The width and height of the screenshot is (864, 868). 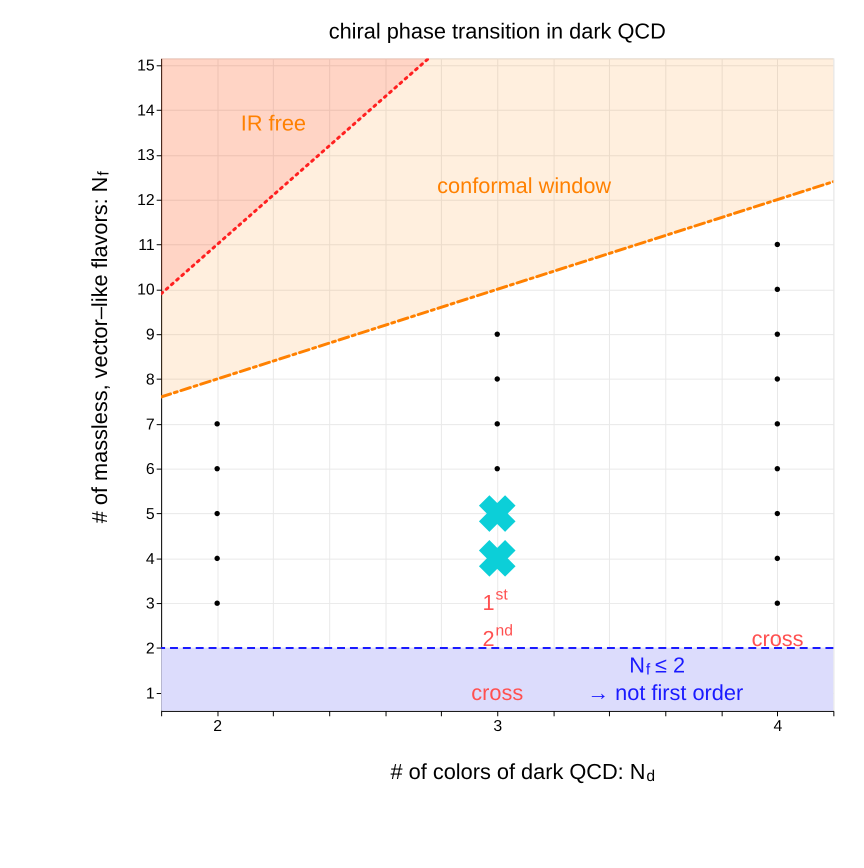 I want to click on y-tick-label: 4, so click(x=150, y=559).